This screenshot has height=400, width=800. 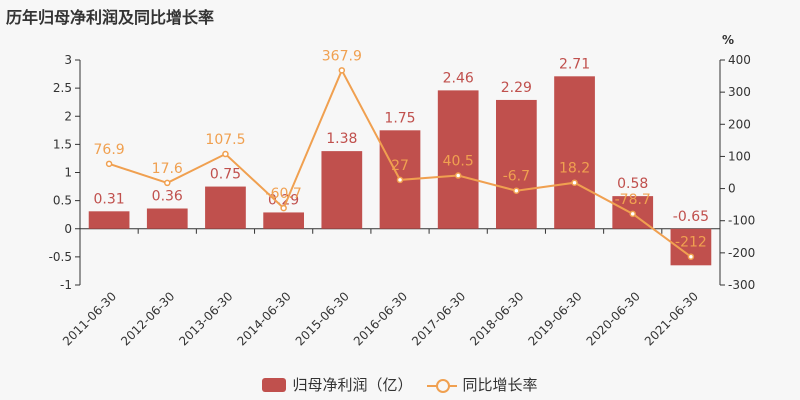 I want to click on x-tick-label: 2013-06-30, so click(x=205, y=318).